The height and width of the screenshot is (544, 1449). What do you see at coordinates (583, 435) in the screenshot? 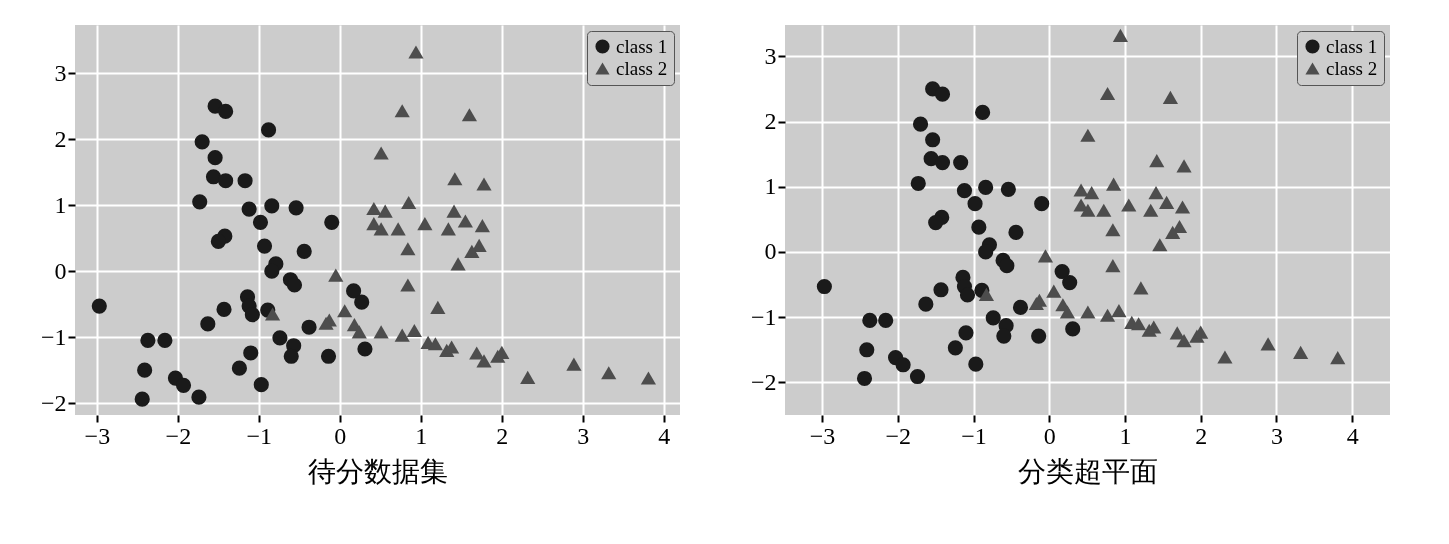
I see `x-tick-label: 3` at bounding box center [583, 435].